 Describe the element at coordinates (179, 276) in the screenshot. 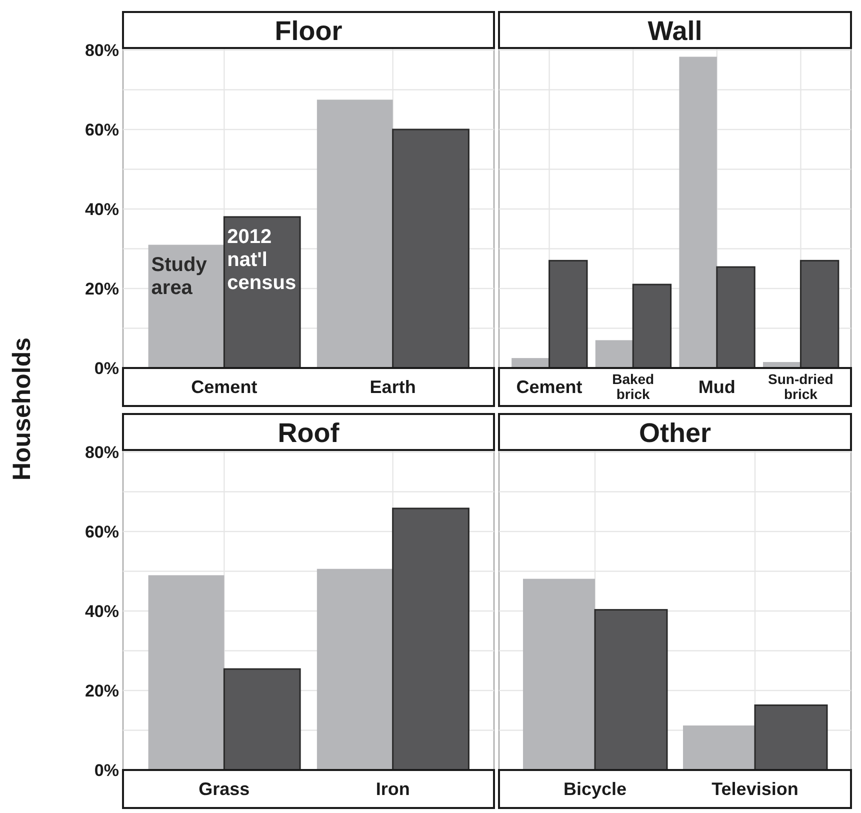

I see `series-label: Study area` at that location.